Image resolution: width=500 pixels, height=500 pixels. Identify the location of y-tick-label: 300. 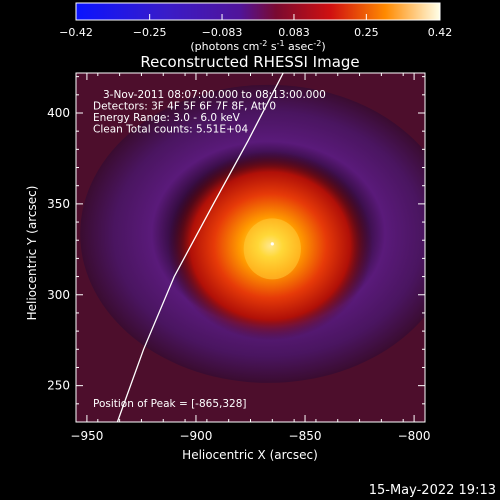
(58, 295).